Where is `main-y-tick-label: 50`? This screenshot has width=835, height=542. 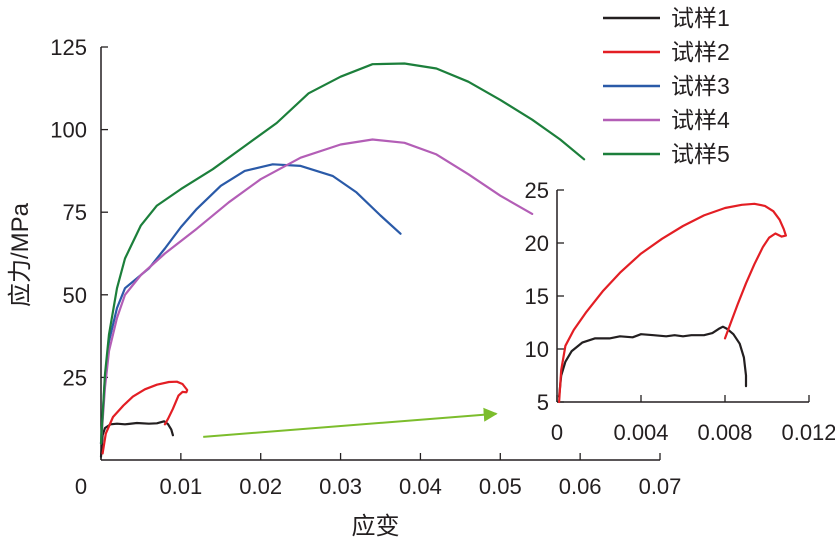
main-y-tick-label: 50 is located at coordinates (75, 295).